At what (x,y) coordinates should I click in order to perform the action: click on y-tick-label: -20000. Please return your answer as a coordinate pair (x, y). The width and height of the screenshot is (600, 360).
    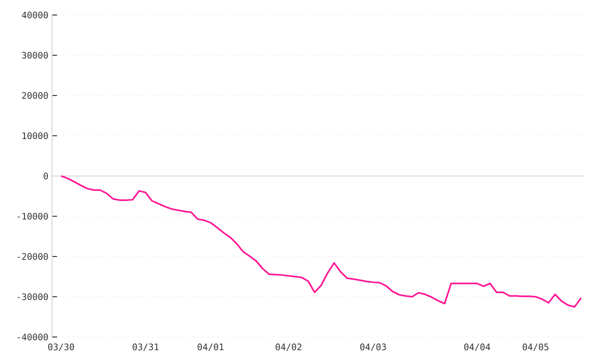
    Looking at the image, I should click on (33, 256).